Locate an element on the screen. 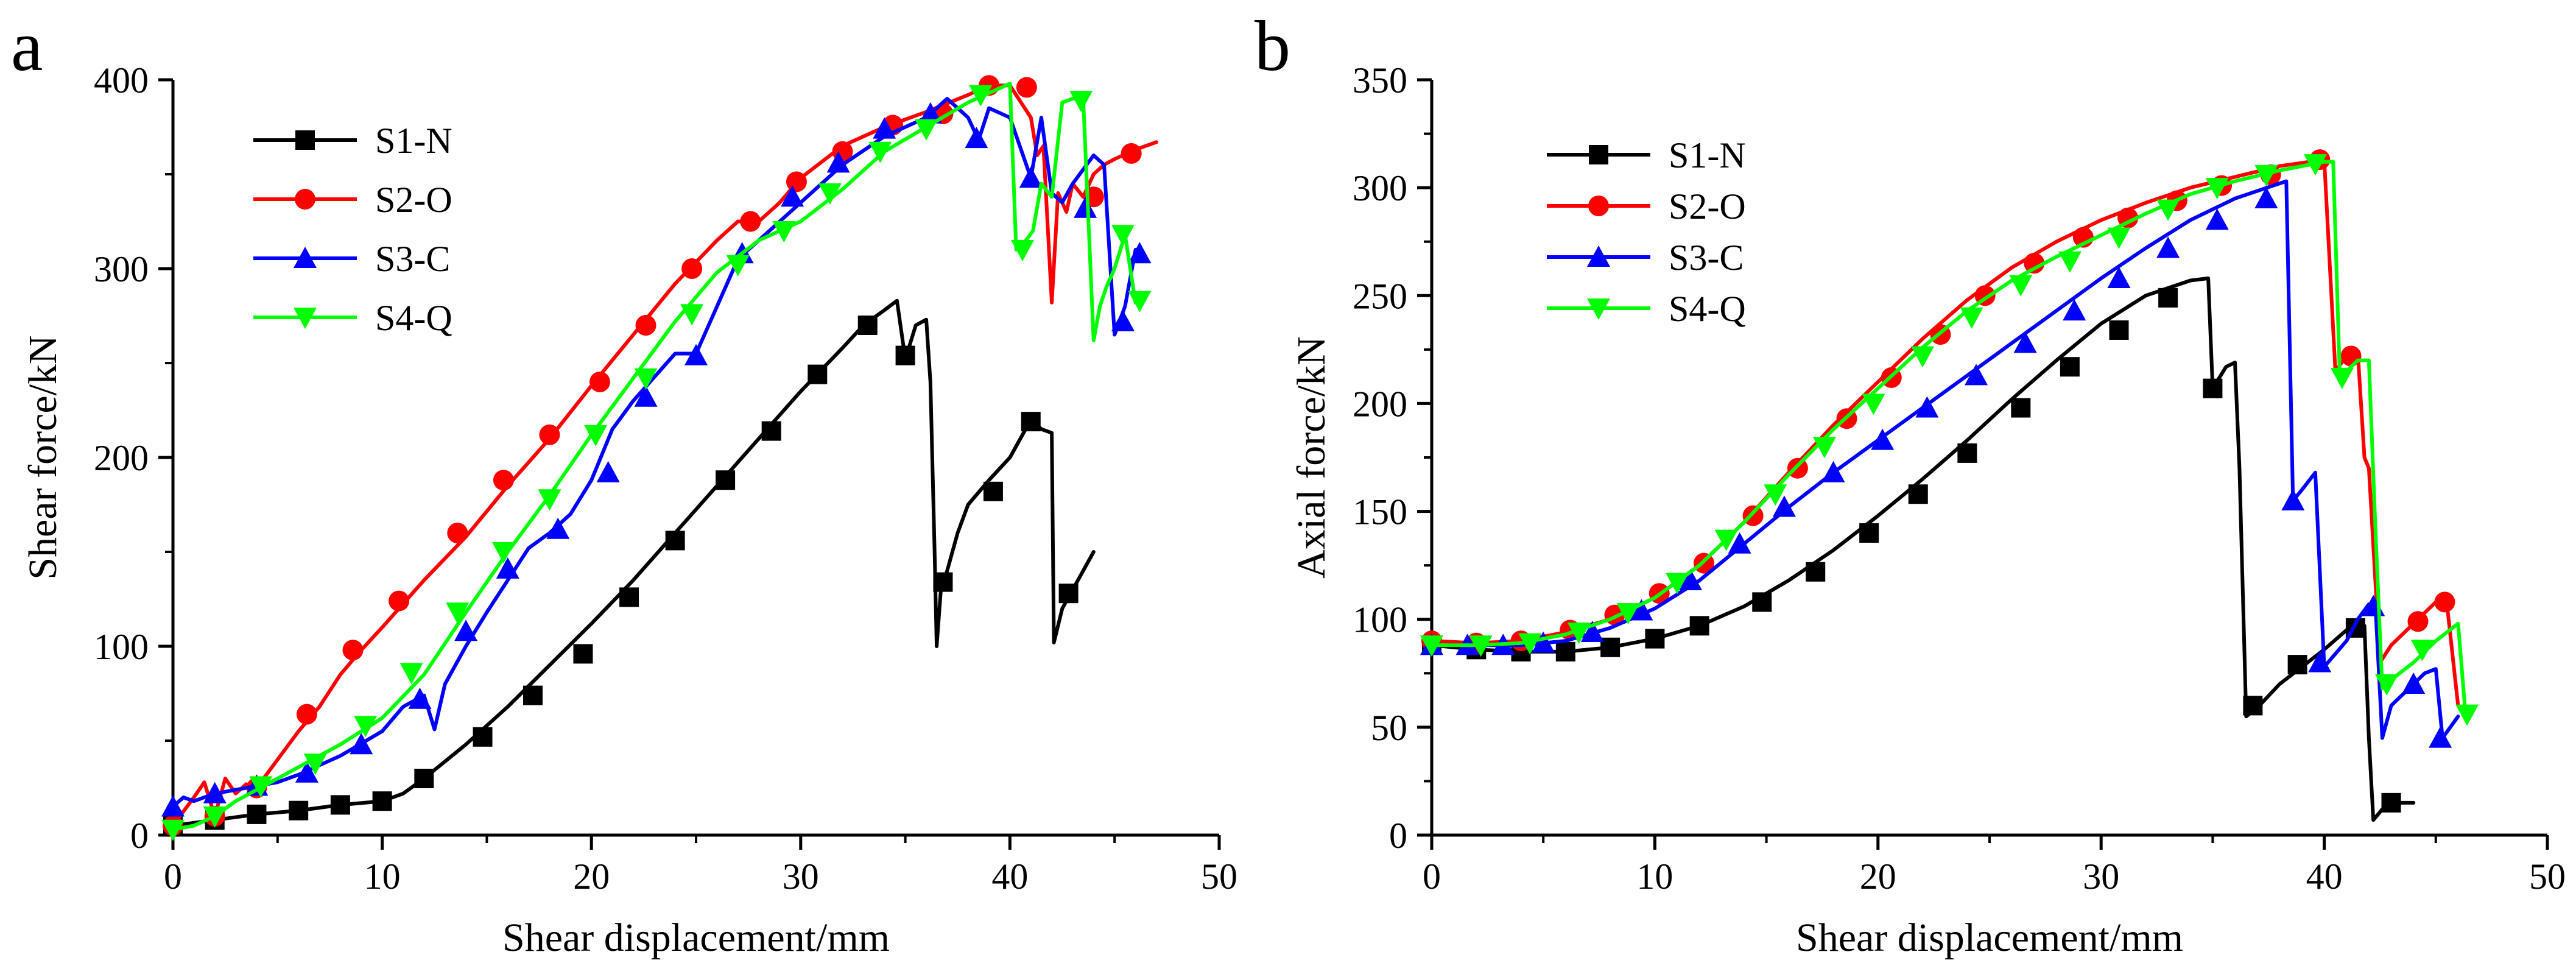  legend-entry: S2-O is located at coordinates (352, 200).